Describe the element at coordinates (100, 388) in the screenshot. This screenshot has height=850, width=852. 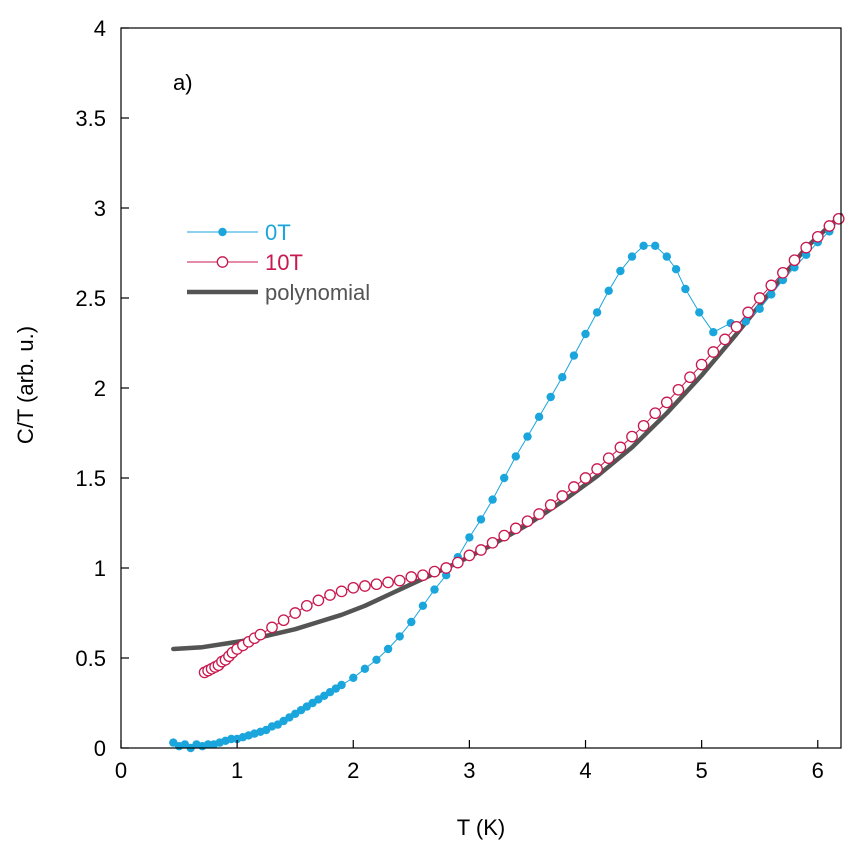
I see `y-tick-label: 2` at that location.